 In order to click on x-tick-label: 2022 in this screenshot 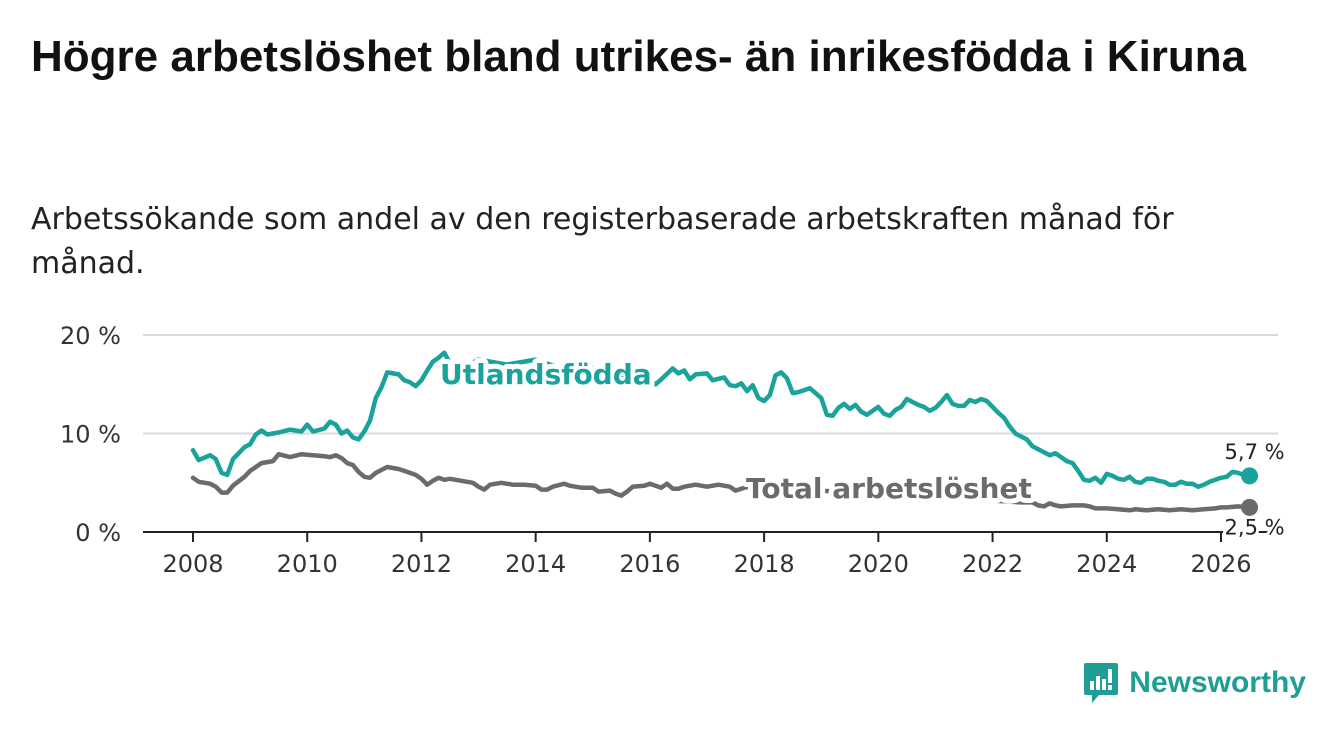, I will do `click(992, 564)`.